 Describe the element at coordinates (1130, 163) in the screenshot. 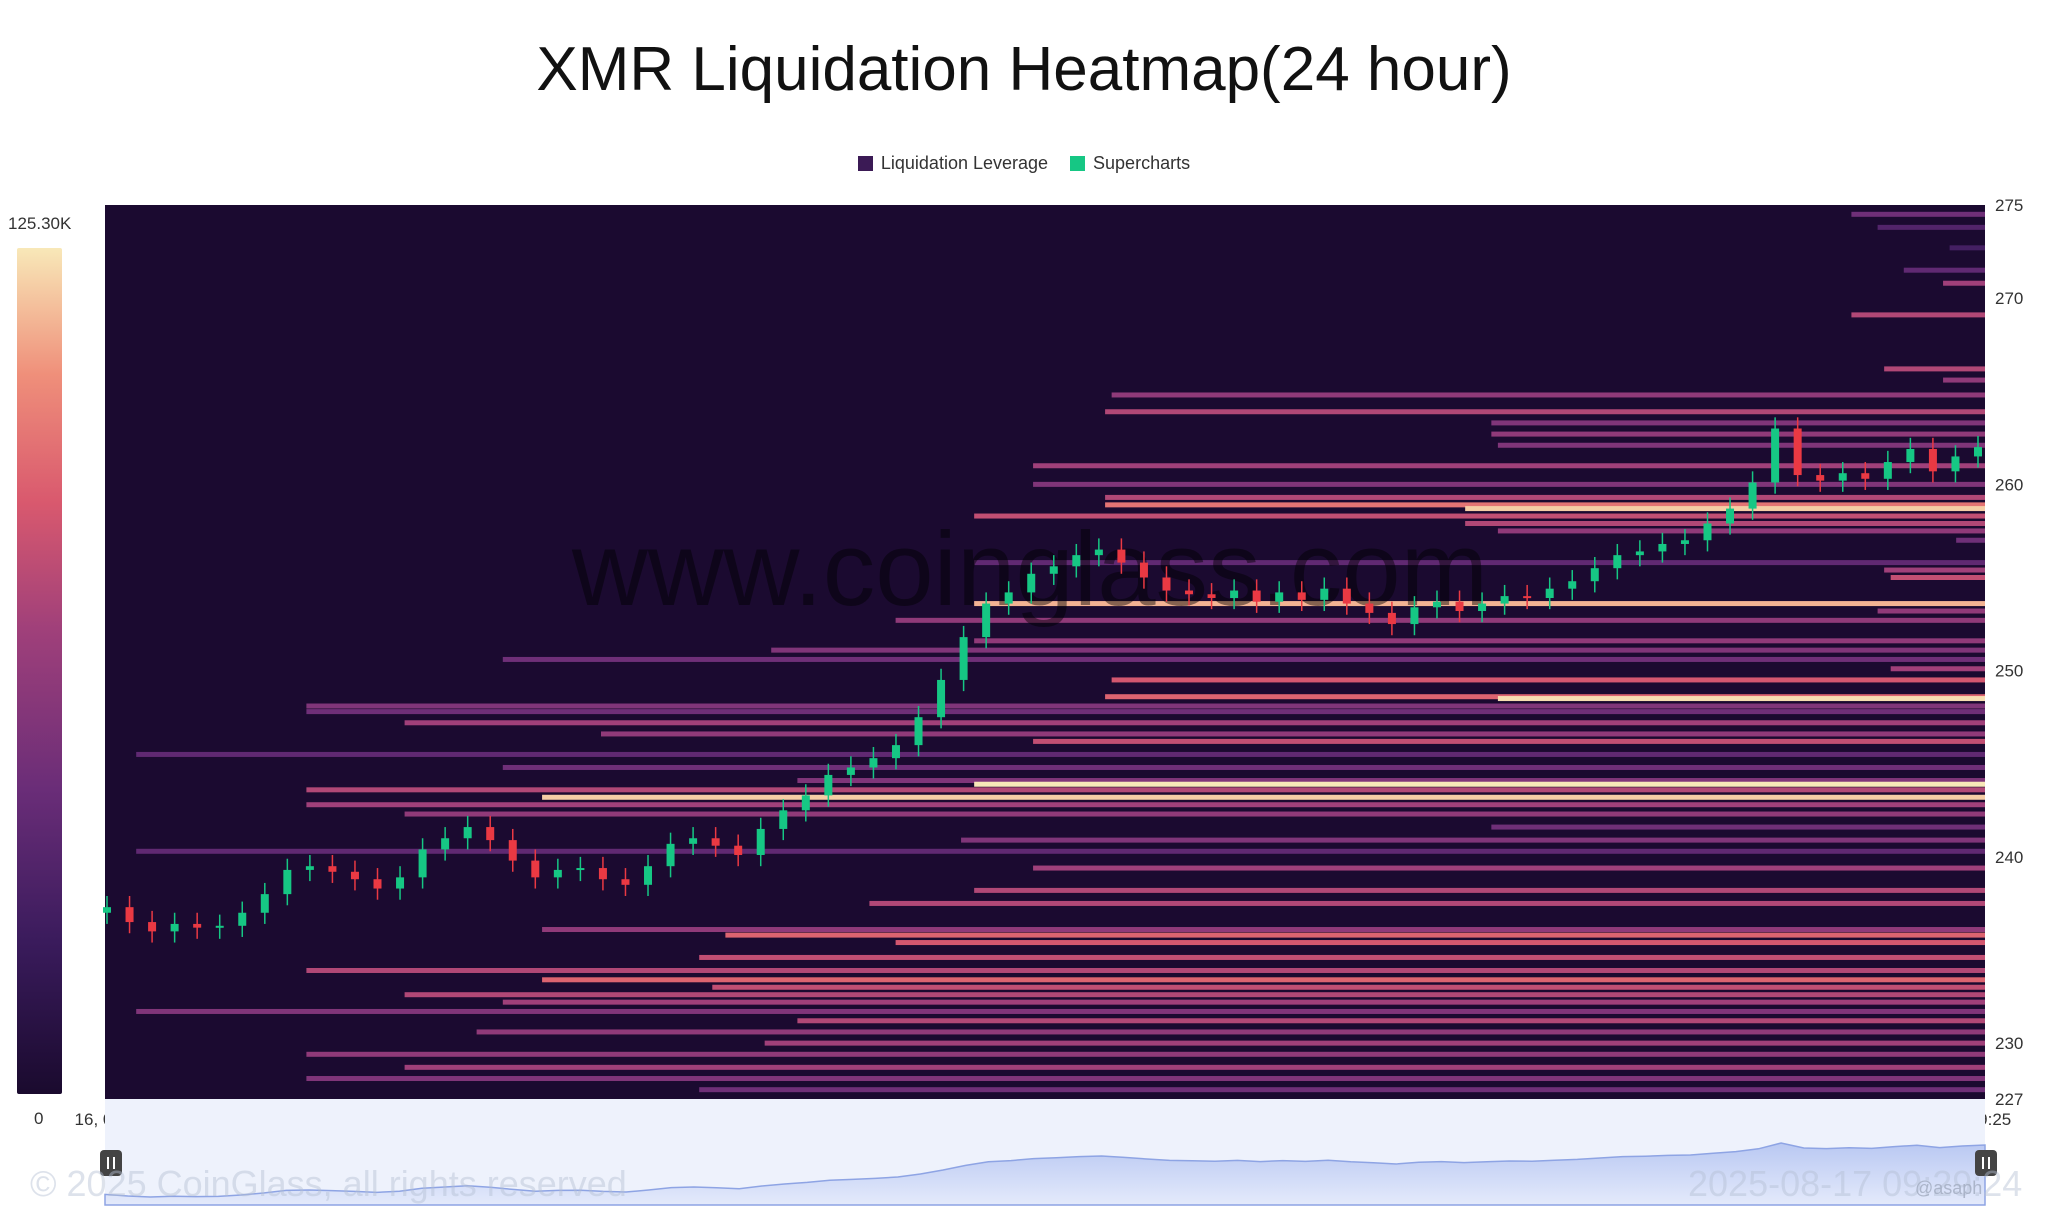

I see `legend-item-supercharts: Supercharts` at that location.